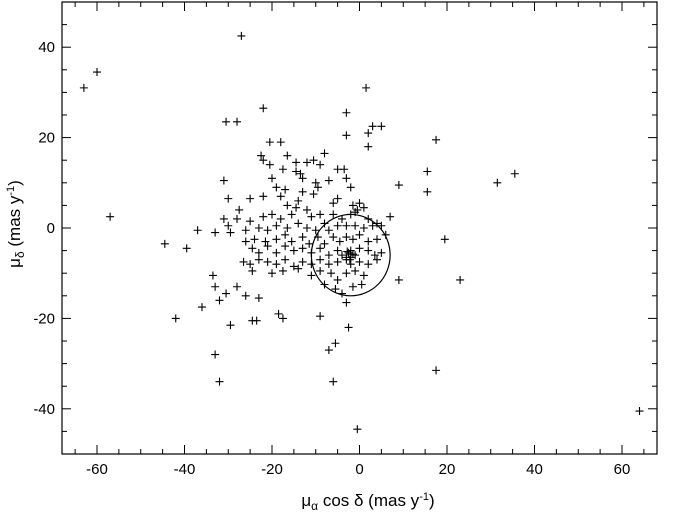  I want to click on y-tick-label: 0, so click(51, 228).